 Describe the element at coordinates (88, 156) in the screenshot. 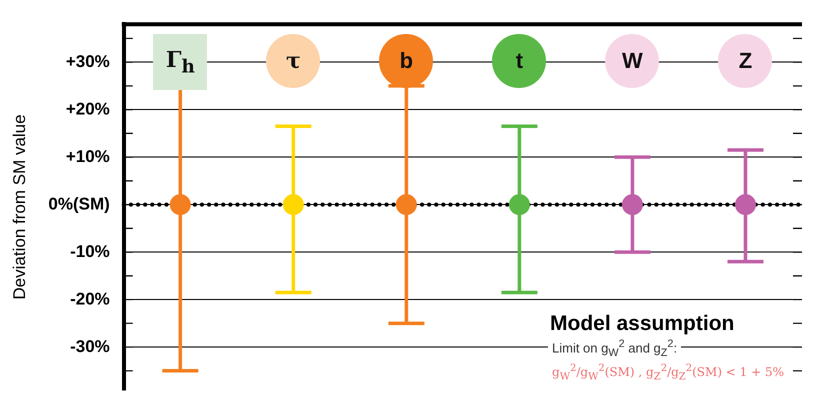

I see `y-tick-label: +10%` at that location.